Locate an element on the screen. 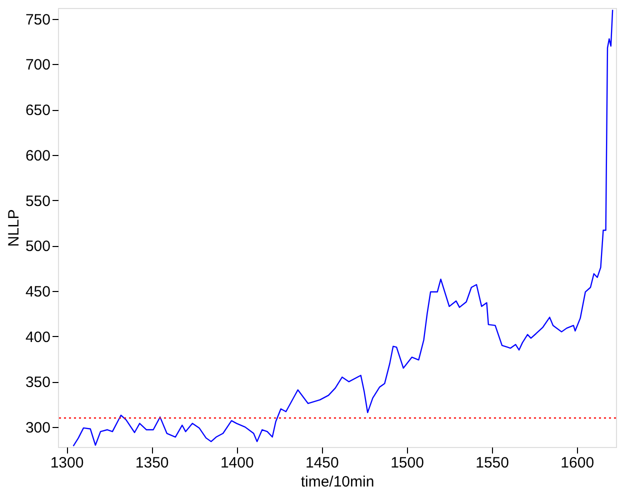 The height and width of the screenshot is (496, 628). y-tick-label: 550 is located at coordinates (37, 201).